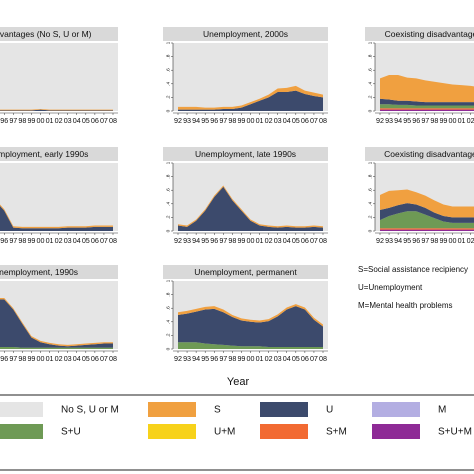 The height and width of the screenshot is (474, 474). What do you see at coordinates (196, 120) in the screenshot?
I see `x-tick-label: 94` at bounding box center [196, 120].